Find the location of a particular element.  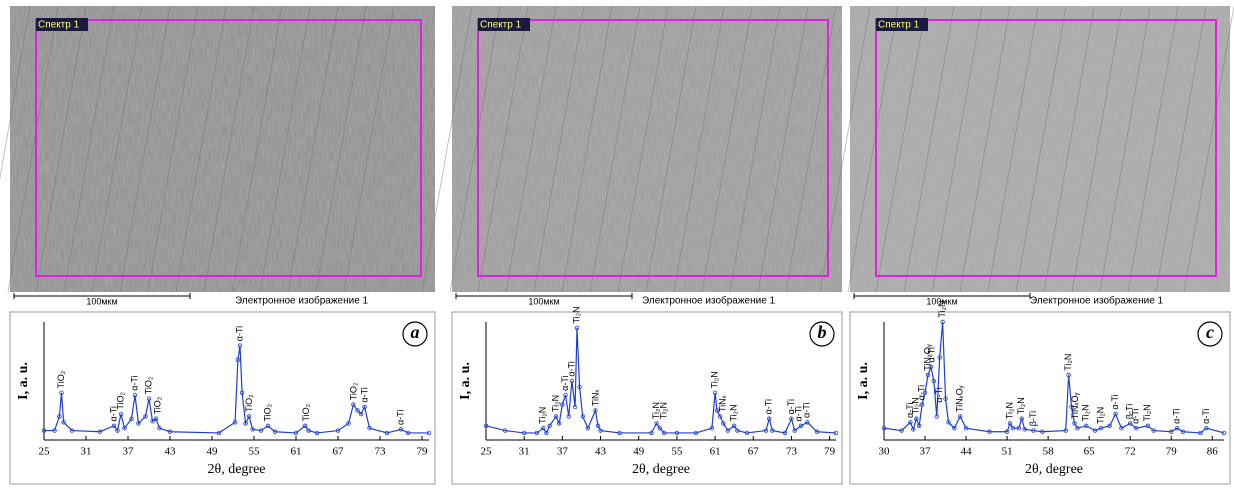

panel-letter: c is located at coordinates (1210, 332).